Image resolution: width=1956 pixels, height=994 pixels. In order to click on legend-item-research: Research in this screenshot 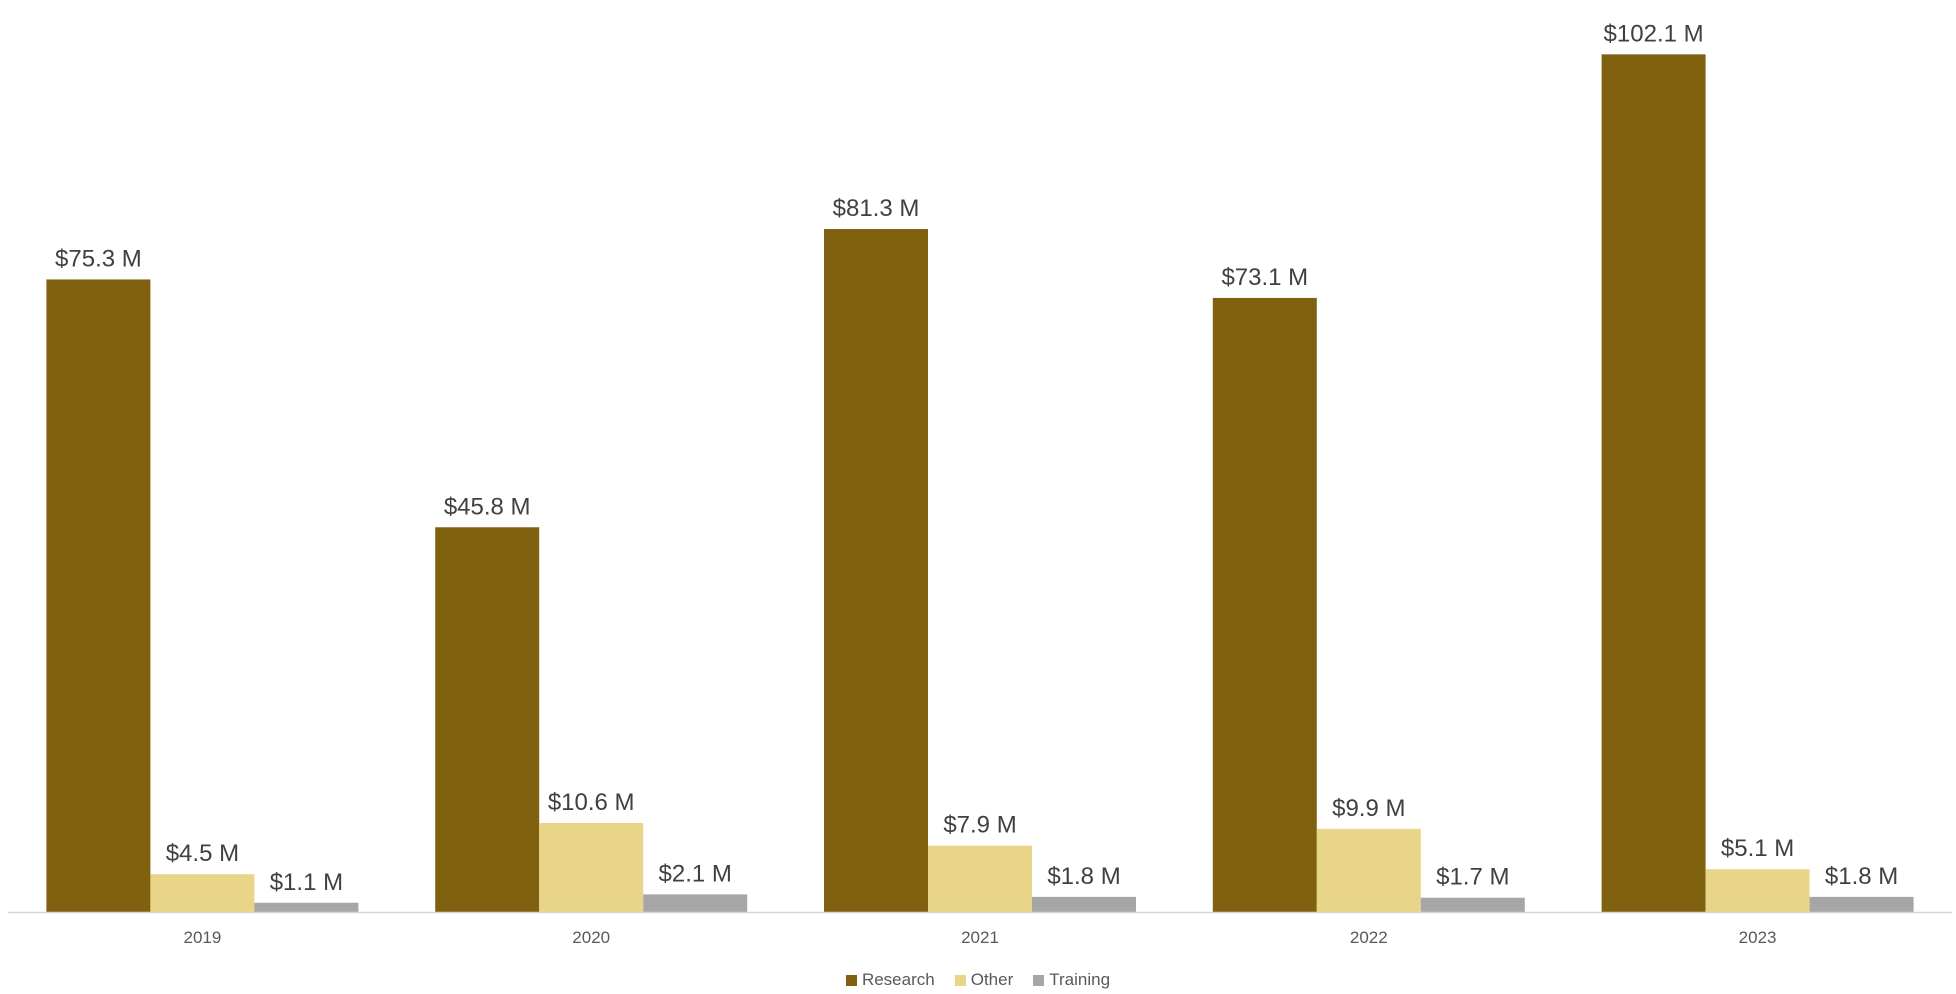, I will do `click(890, 980)`.